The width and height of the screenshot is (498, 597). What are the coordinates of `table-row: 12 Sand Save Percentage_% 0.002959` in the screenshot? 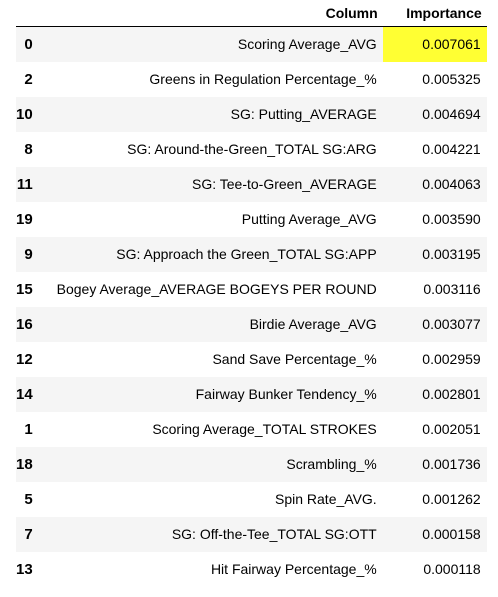 It's located at (251, 359).